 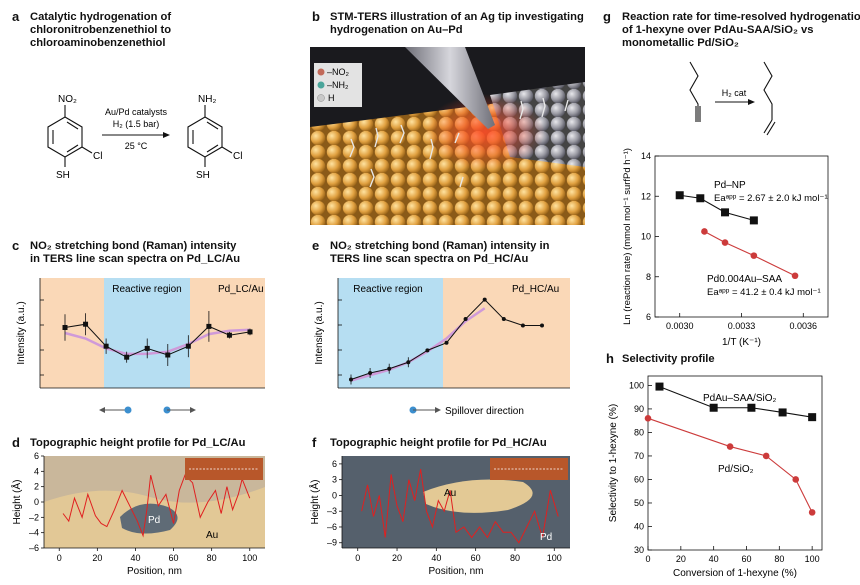 What do you see at coordinates (316, 16) in the screenshot?
I see `panel-b-letter: b` at bounding box center [316, 16].